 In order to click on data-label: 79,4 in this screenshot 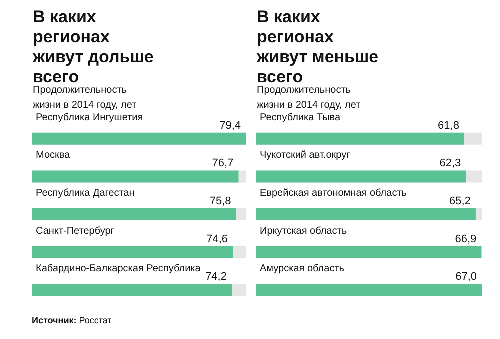, I will do `click(230, 126)`.